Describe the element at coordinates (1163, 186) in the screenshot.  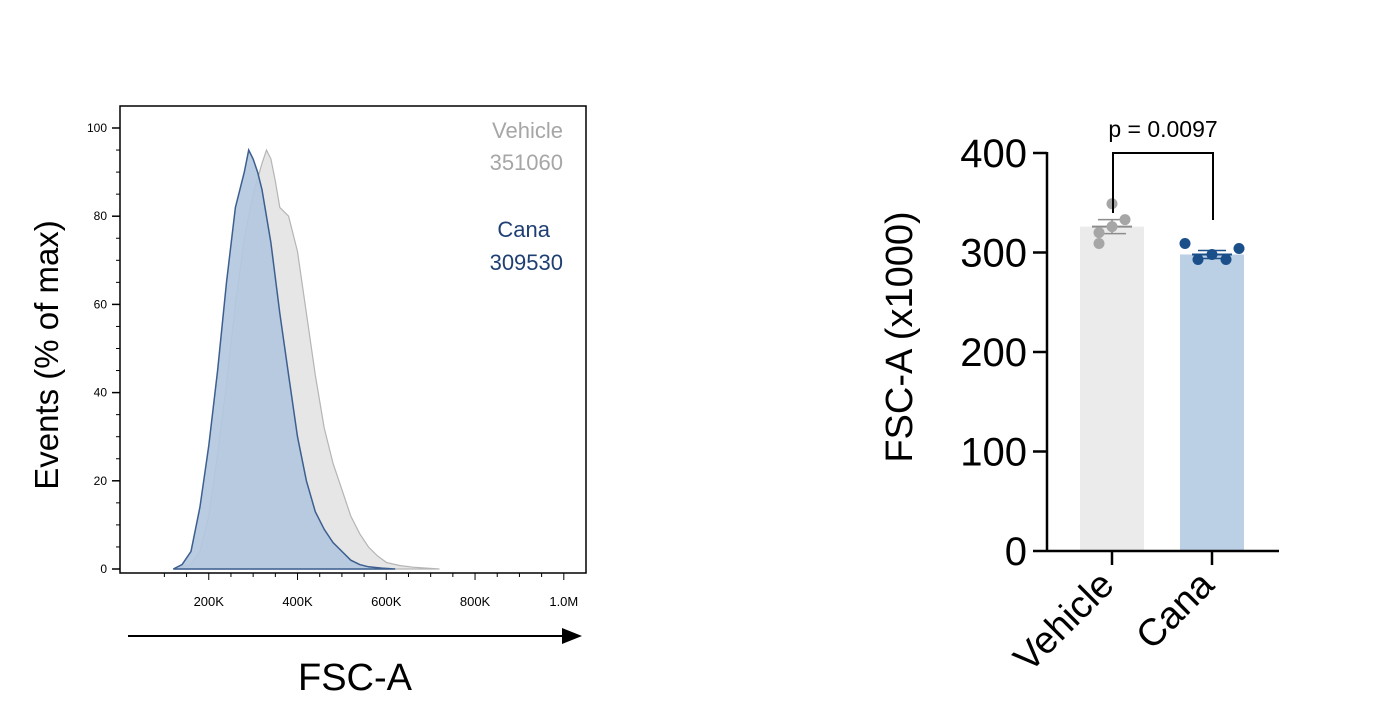
I see `significance-bracket` at that location.